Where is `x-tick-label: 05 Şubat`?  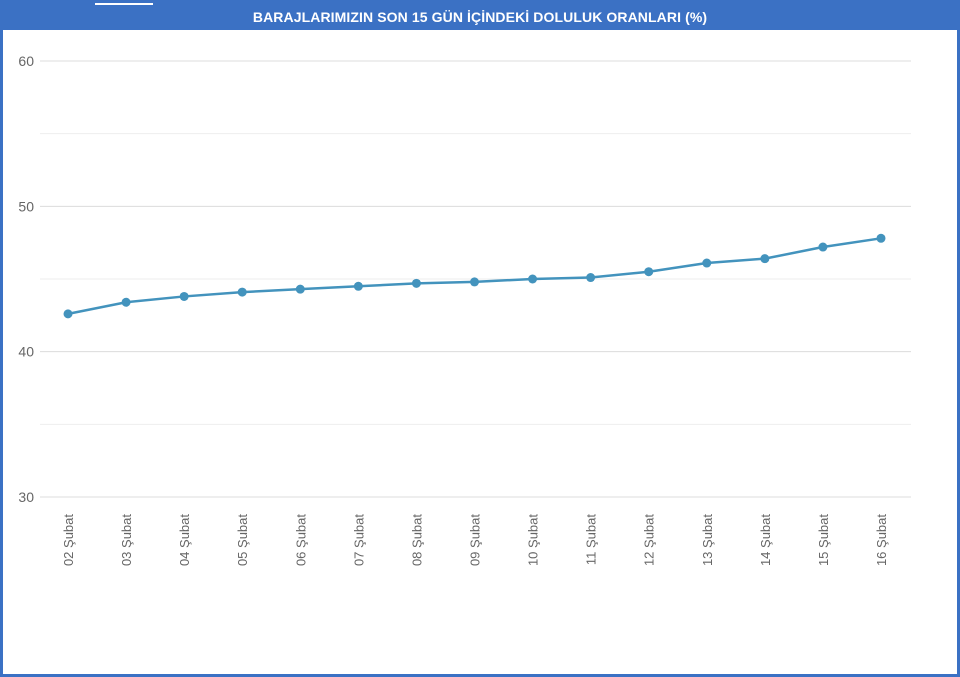
x-tick-label: 05 Şubat is located at coordinates (242, 540).